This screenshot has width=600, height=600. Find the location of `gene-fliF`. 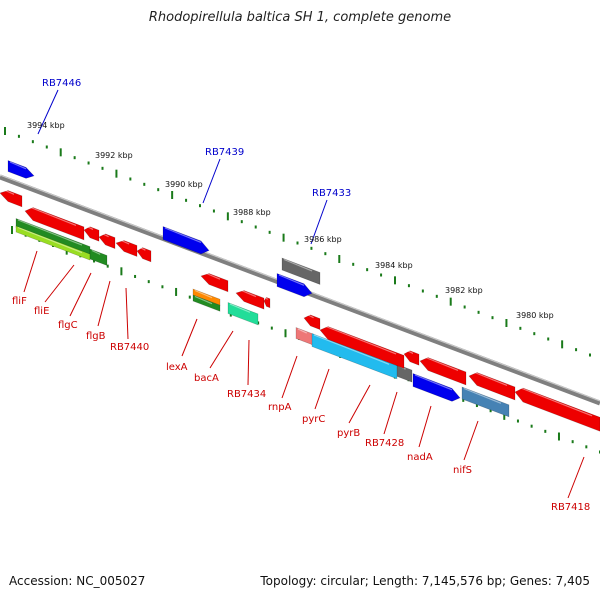

gene-fliF is located at coordinates (54, 224).